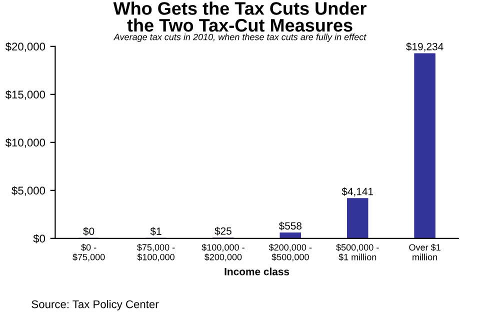 The width and height of the screenshot is (480, 320). I want to click on x-tick-label: $200,000 - $500,000, so click(290, 253).